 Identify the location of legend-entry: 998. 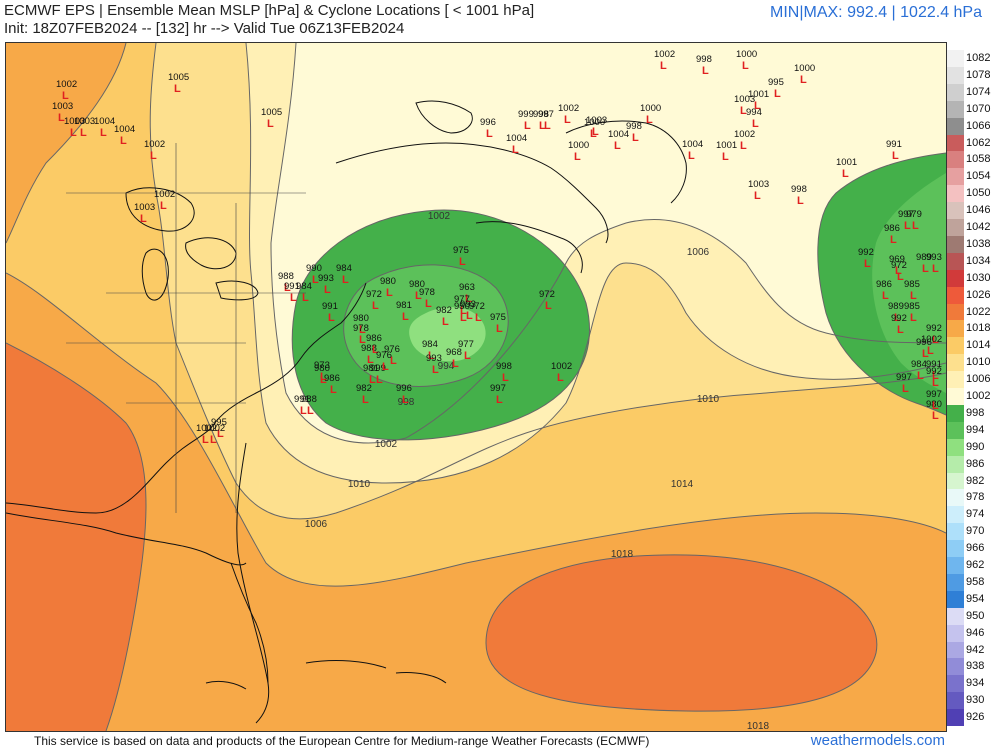
(973, 413).